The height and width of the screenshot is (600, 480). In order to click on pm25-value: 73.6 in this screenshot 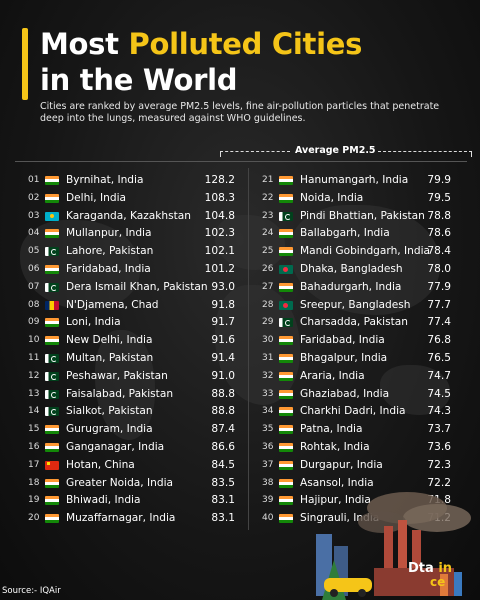, I will do `click(439, 446)`.